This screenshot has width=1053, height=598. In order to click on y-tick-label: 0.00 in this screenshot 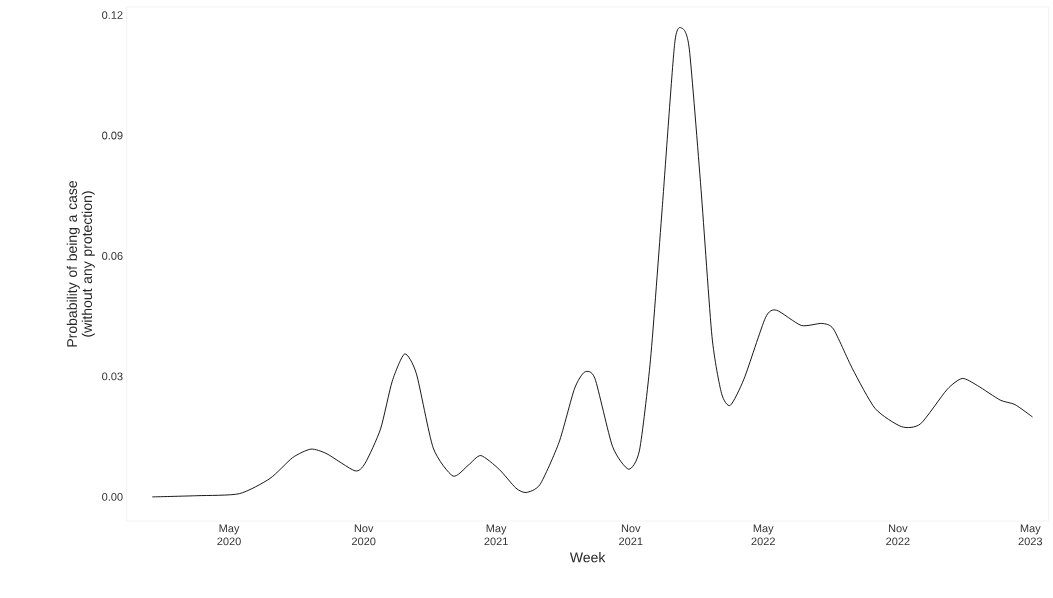, I will do `click(112, 497)`.